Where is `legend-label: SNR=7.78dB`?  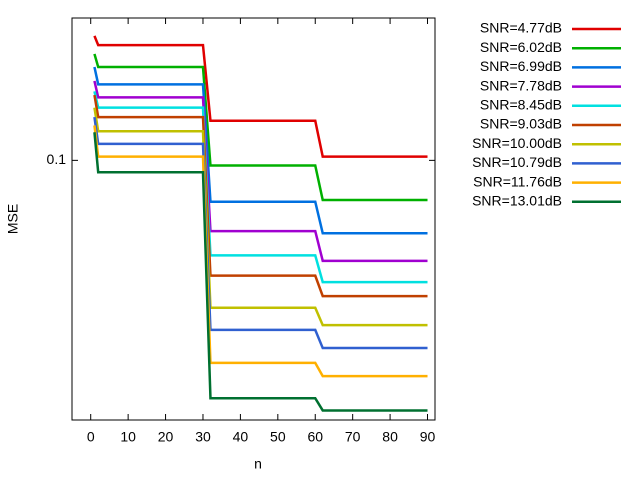
legend-label: SNR=7.78dB is located at coordinates (521, 85).